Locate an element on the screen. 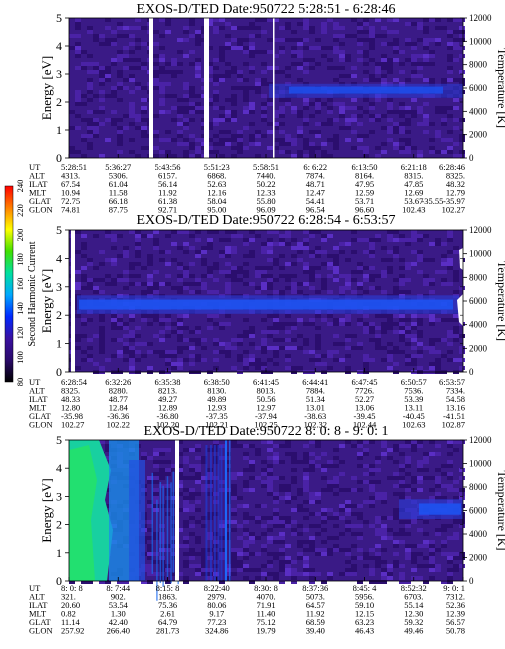 Image resolution: width=505 pixels, height=649 pixels. row-value: 5073. is located at coordinates (315, 597).